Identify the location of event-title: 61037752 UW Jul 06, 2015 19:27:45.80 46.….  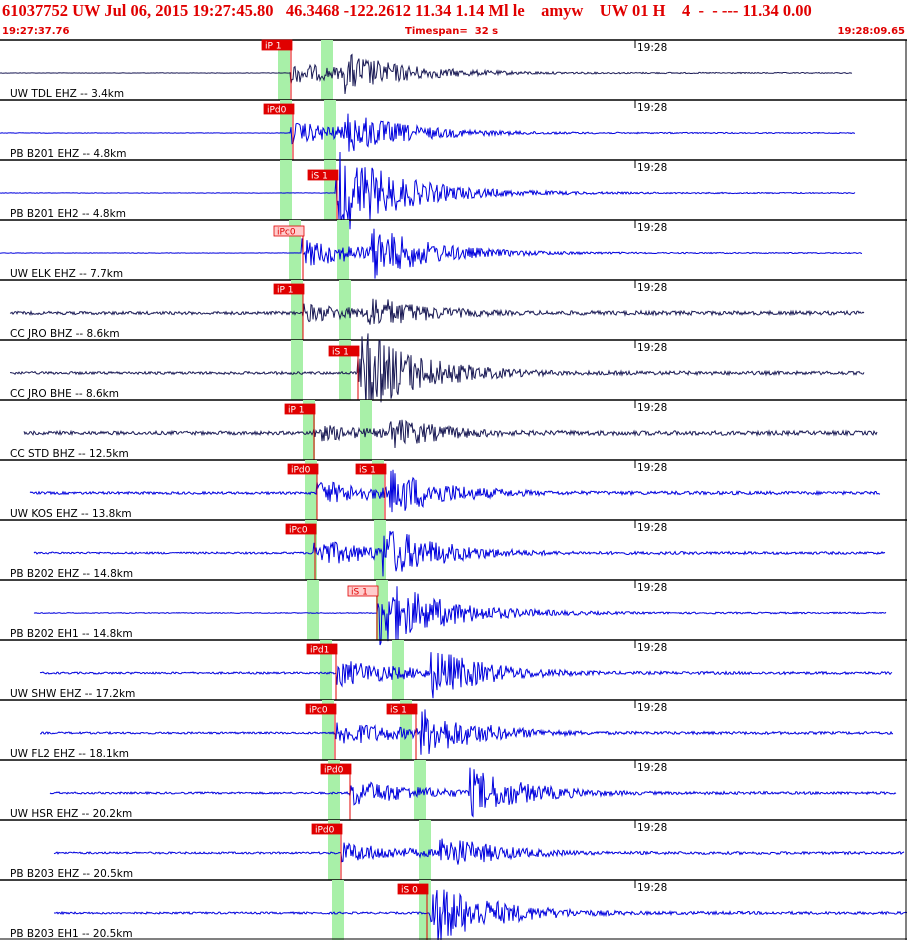
(407, 10).